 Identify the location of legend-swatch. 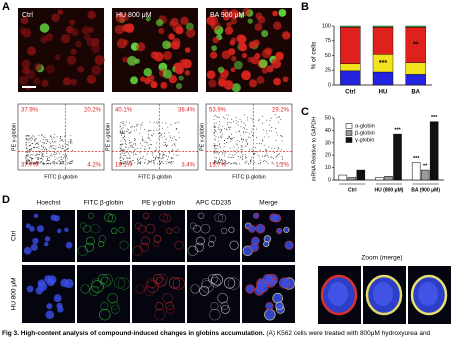
(349, 126).